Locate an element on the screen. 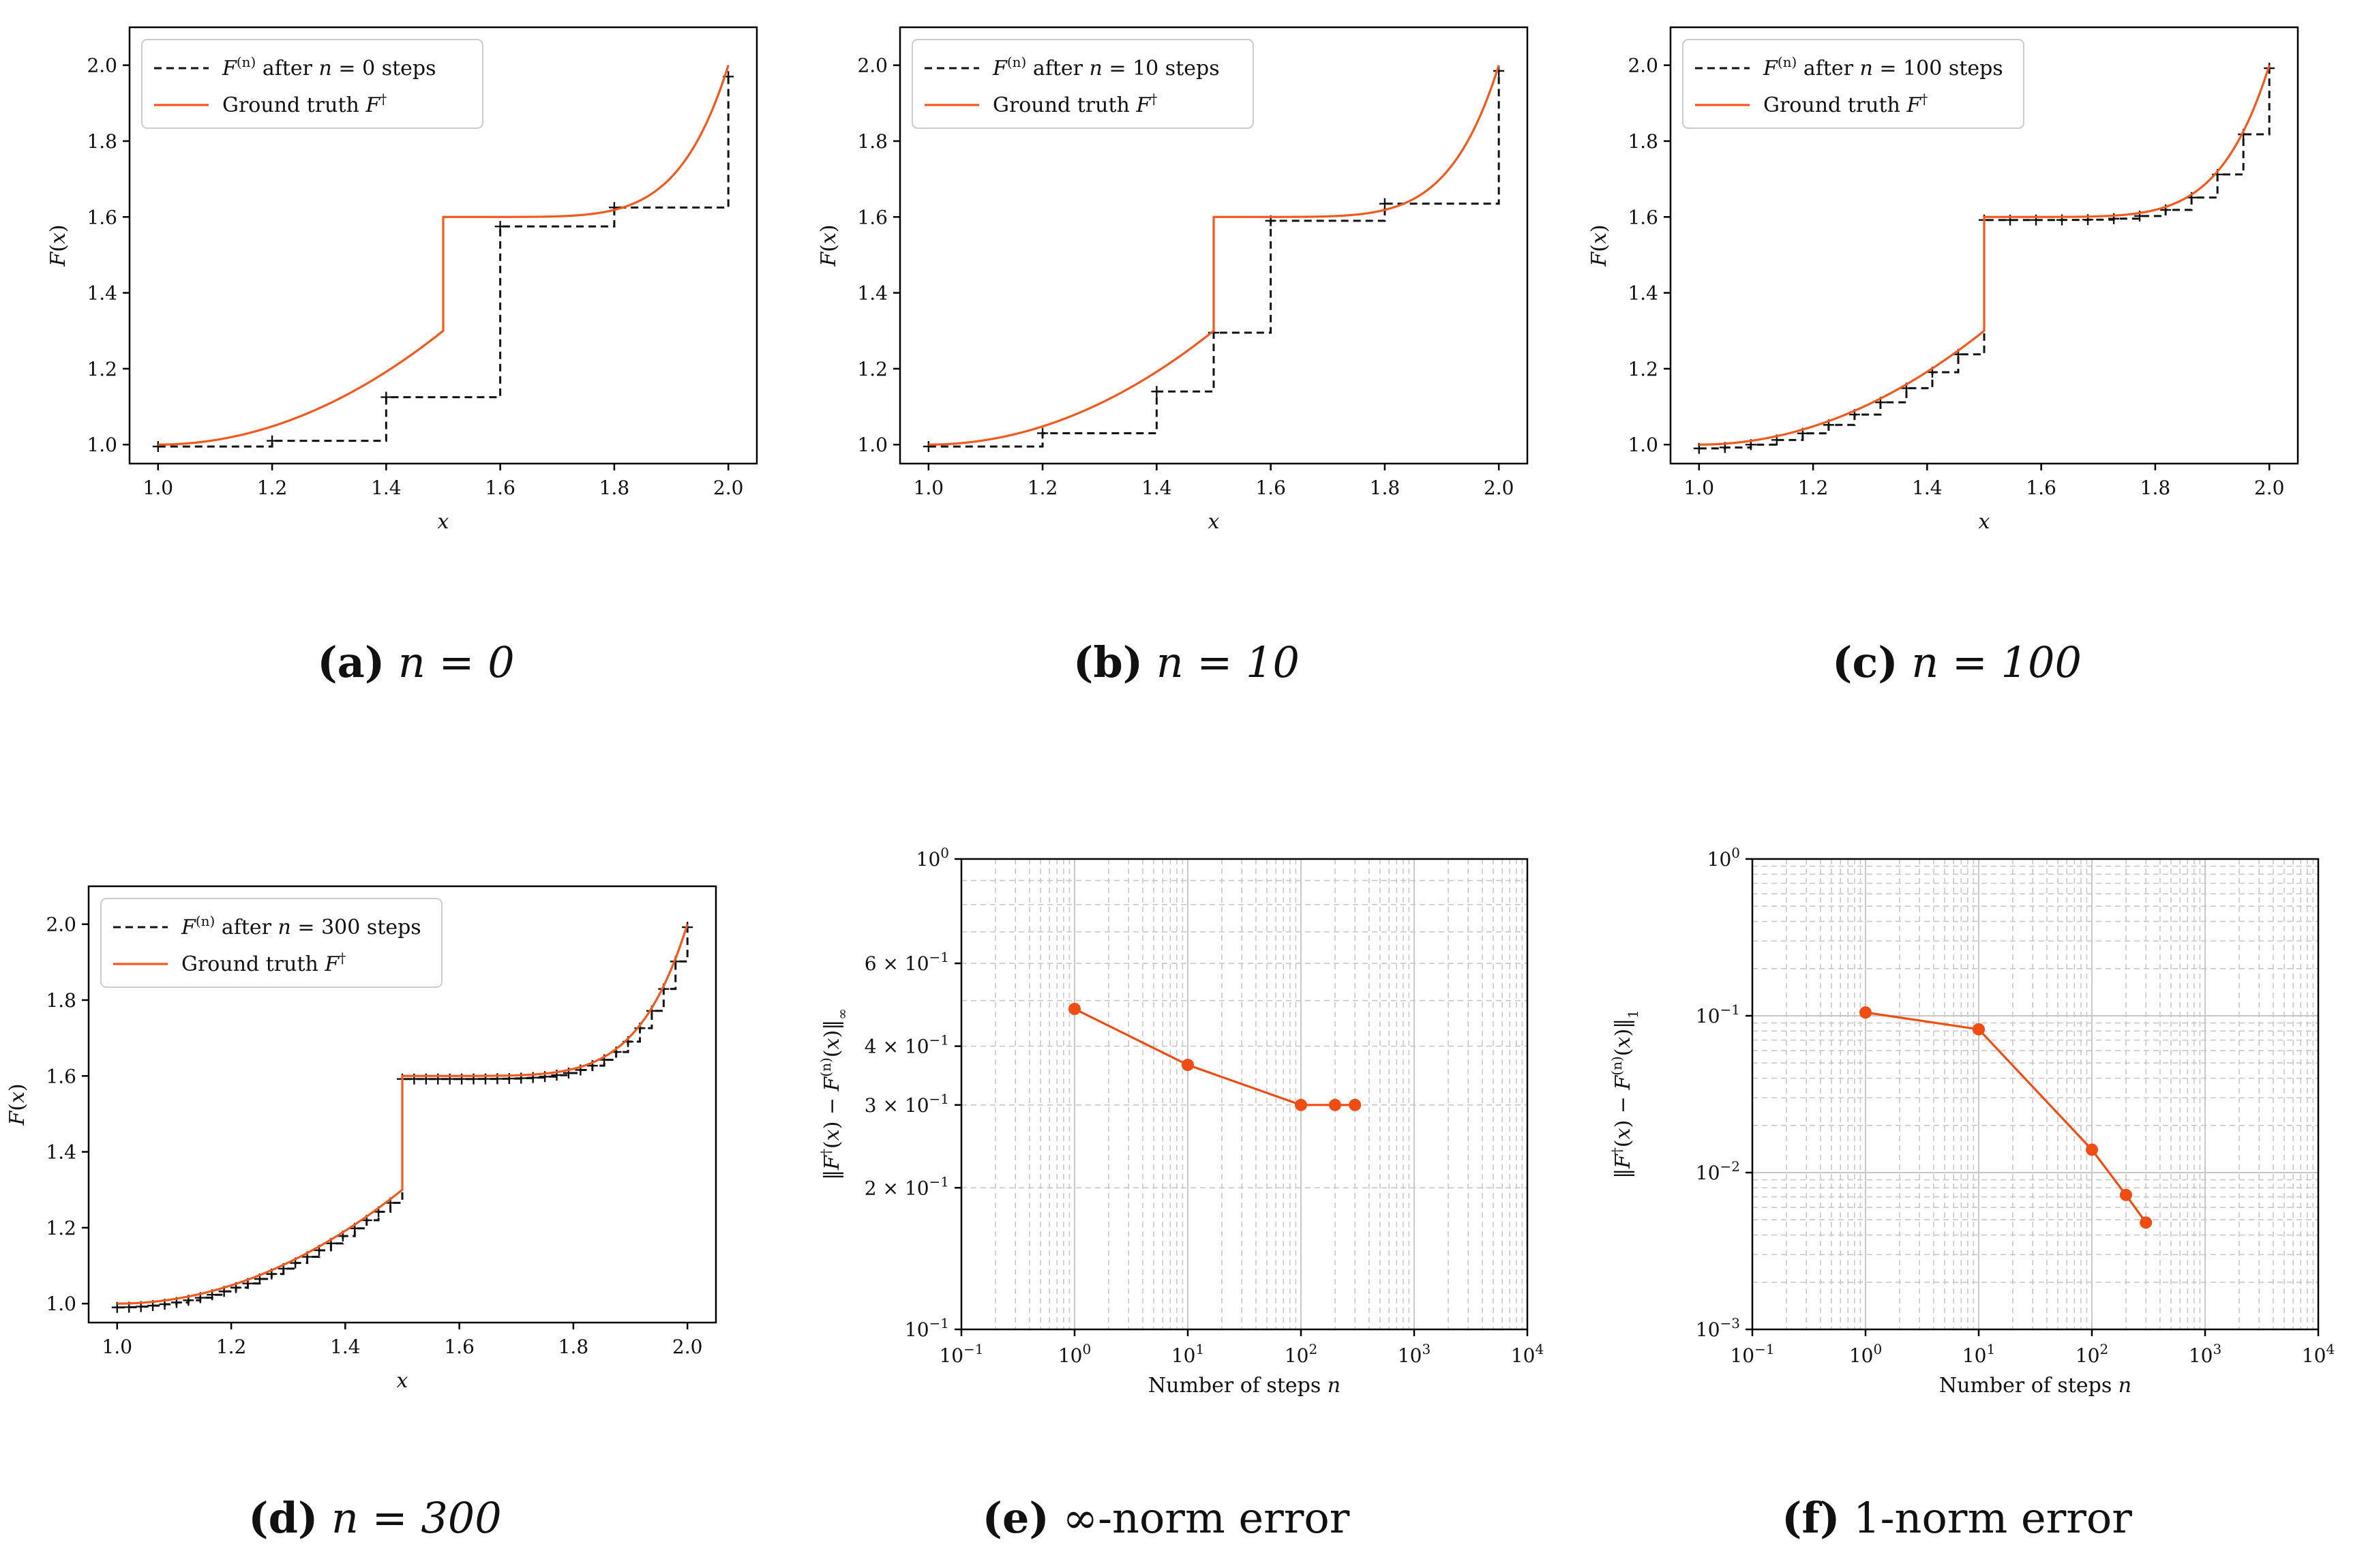  x-tick-label: 10³ is located at coordinates (1414, 1354).